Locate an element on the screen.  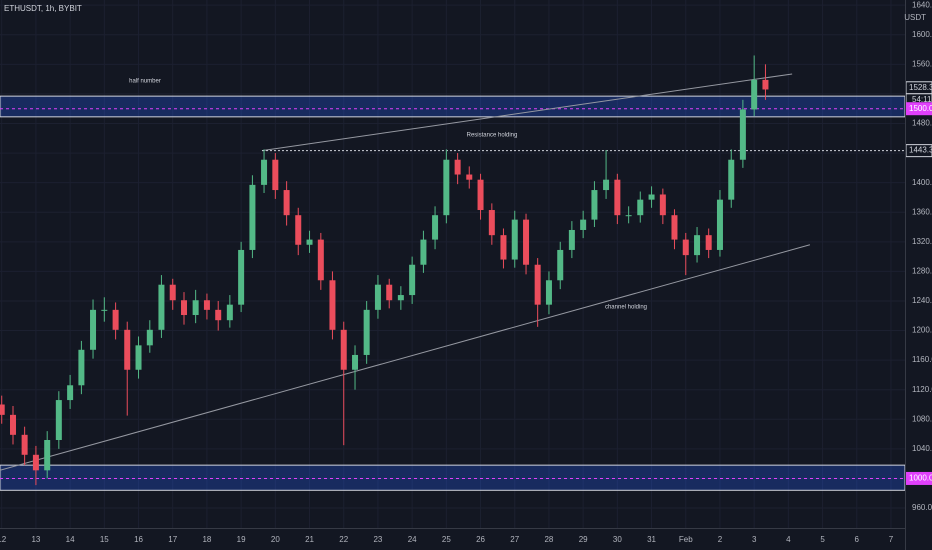
y-tick-label: 1240.00 is located at coordinates (922, 300).